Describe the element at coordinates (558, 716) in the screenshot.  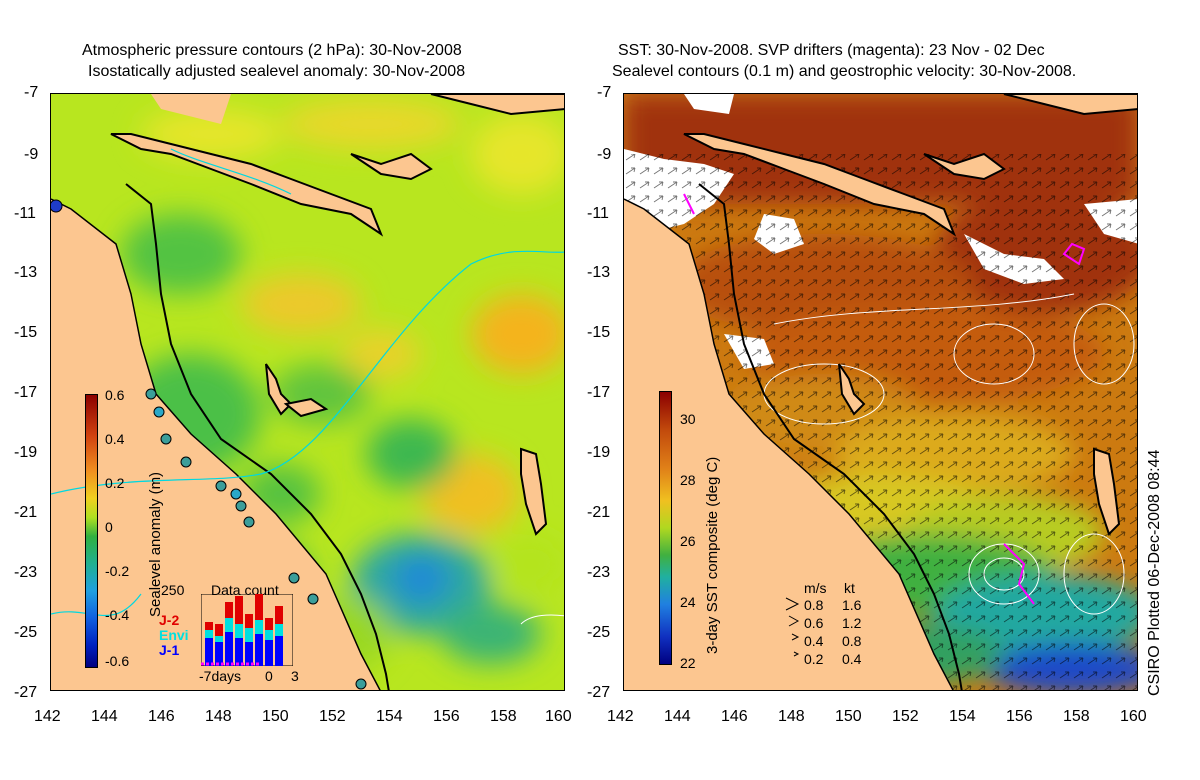
I see `left-lon-tick-9: 160` at that location.